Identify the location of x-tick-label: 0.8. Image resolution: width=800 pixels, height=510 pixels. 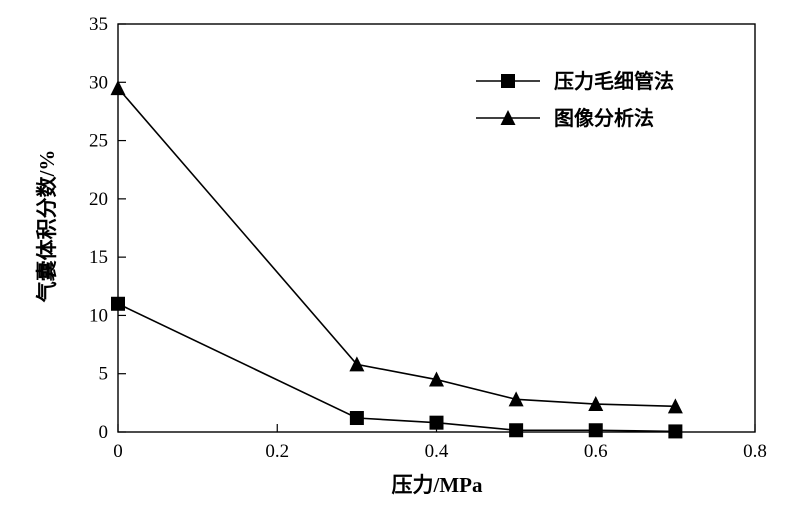
(755, 451).